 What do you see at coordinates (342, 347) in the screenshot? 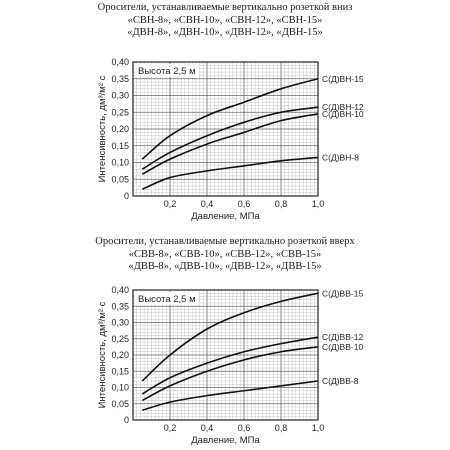
I see `series-label: С(Д)ВВ-10` at bounding box center [342, 347].